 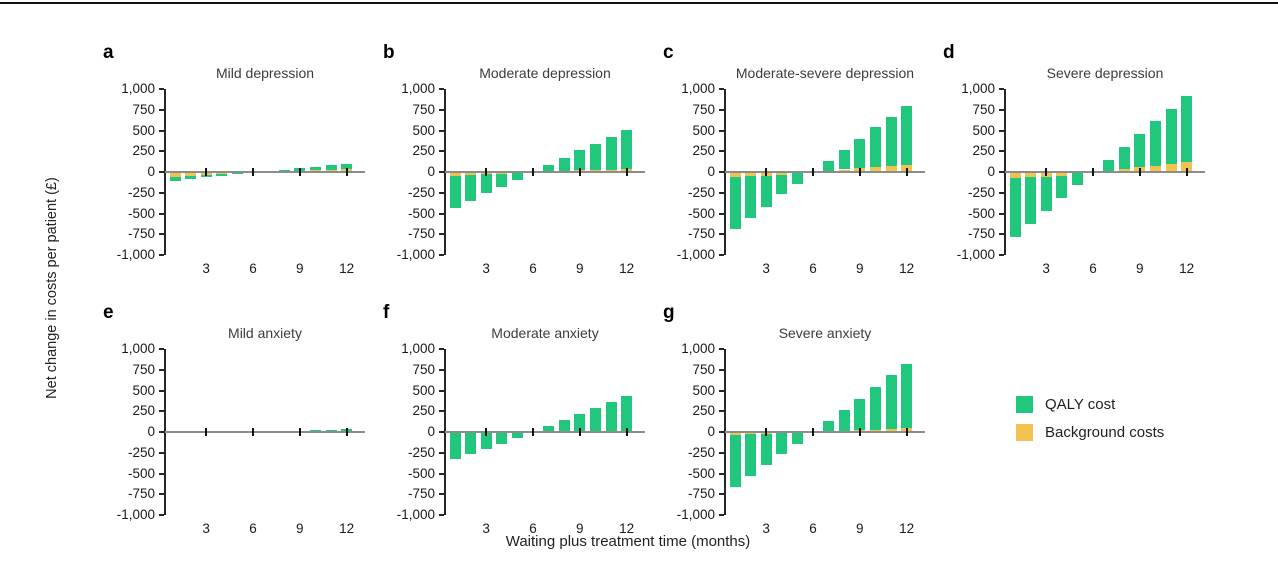 I want to click on top-rule, so click(x=639, y=3).